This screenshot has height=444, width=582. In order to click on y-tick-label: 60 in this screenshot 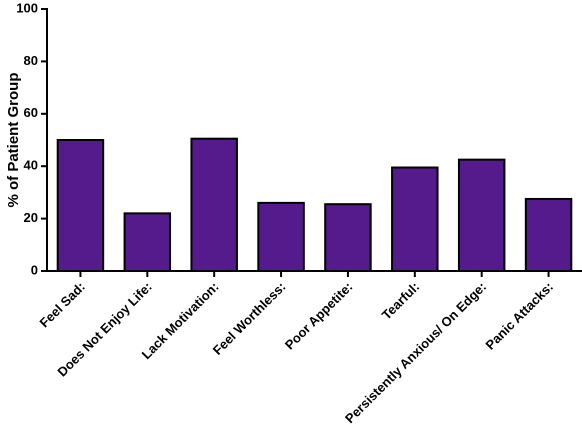, I will do `click(31, 112)`.